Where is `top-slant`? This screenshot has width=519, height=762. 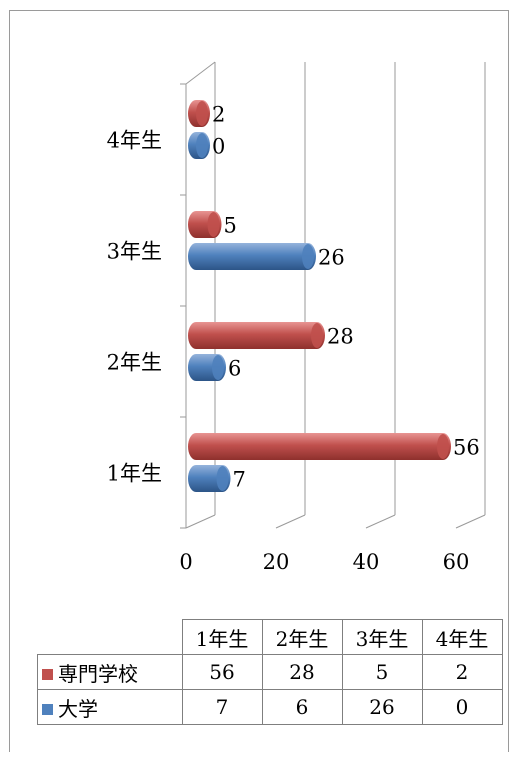
top-slant is located at coordinates (200, 73).